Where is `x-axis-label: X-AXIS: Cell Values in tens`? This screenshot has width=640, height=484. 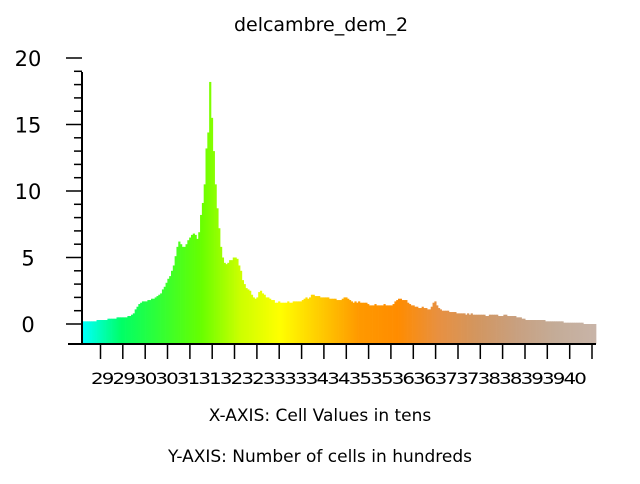 x-axis-label: X-AXIS: Cell Values in tens is located at coordinates (320, 416).